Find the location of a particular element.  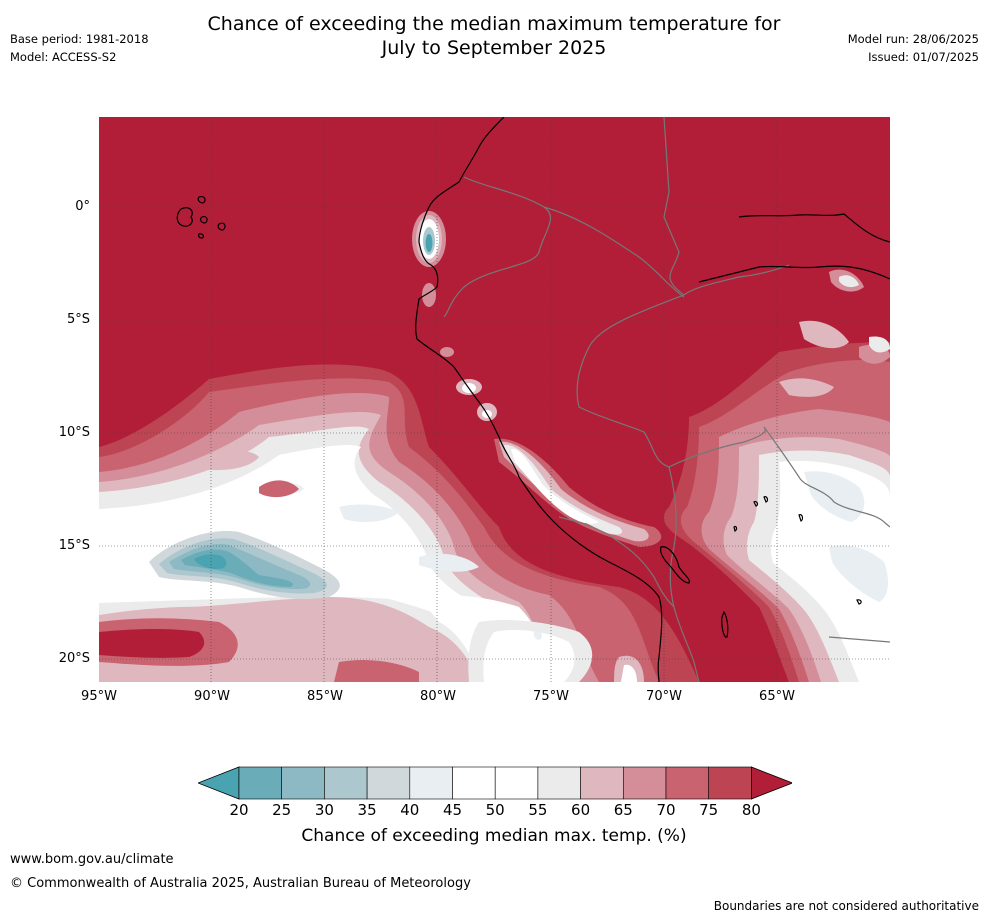

lat-label-15s: 15°S is located at coordinates (74, 545).